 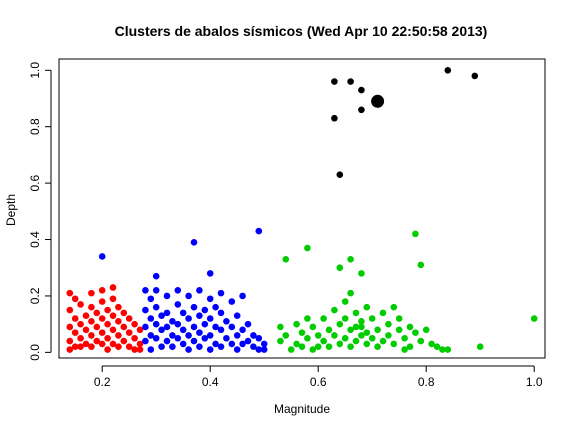 What do you see at coordinates (35, 126) in the screenshot?
I see `y-tick-label: 0.8` at bounding box center [35, 126].